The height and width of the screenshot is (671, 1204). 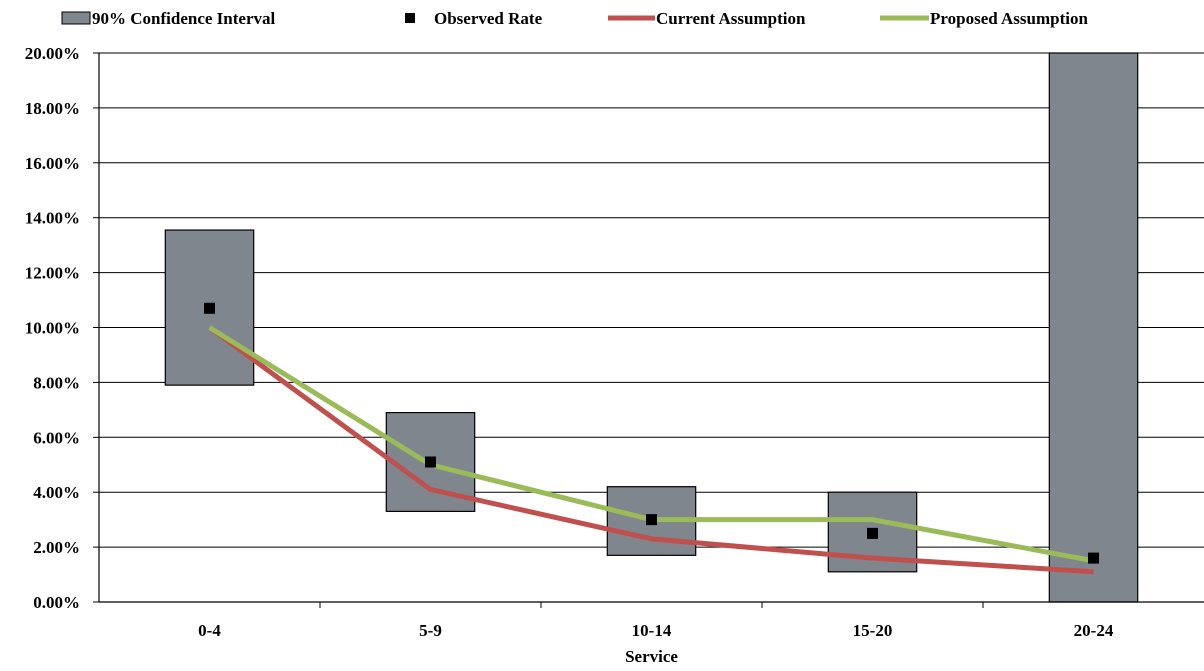 I want to click on y-tick-label: 0.00%, so click(x=56, y=602).